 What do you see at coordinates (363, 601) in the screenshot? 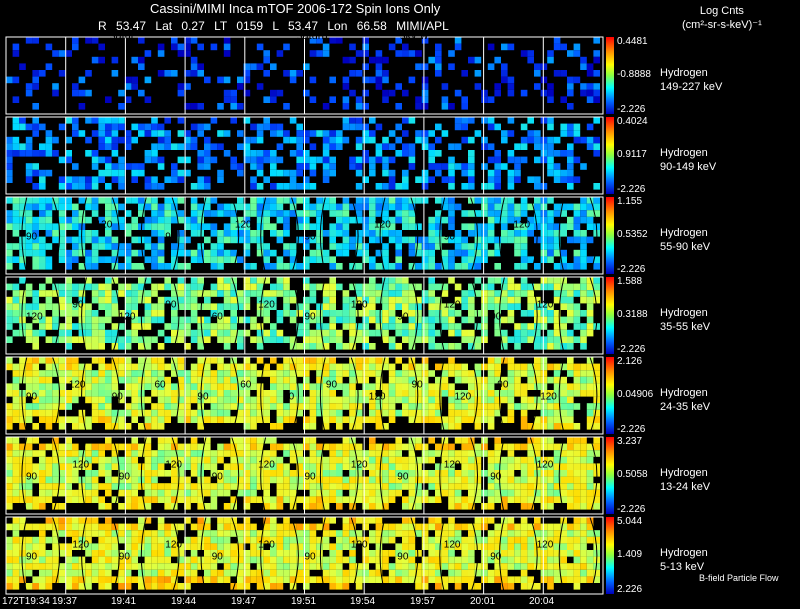
I see `time-tick: 19:54` at bounding box center [363, 601].